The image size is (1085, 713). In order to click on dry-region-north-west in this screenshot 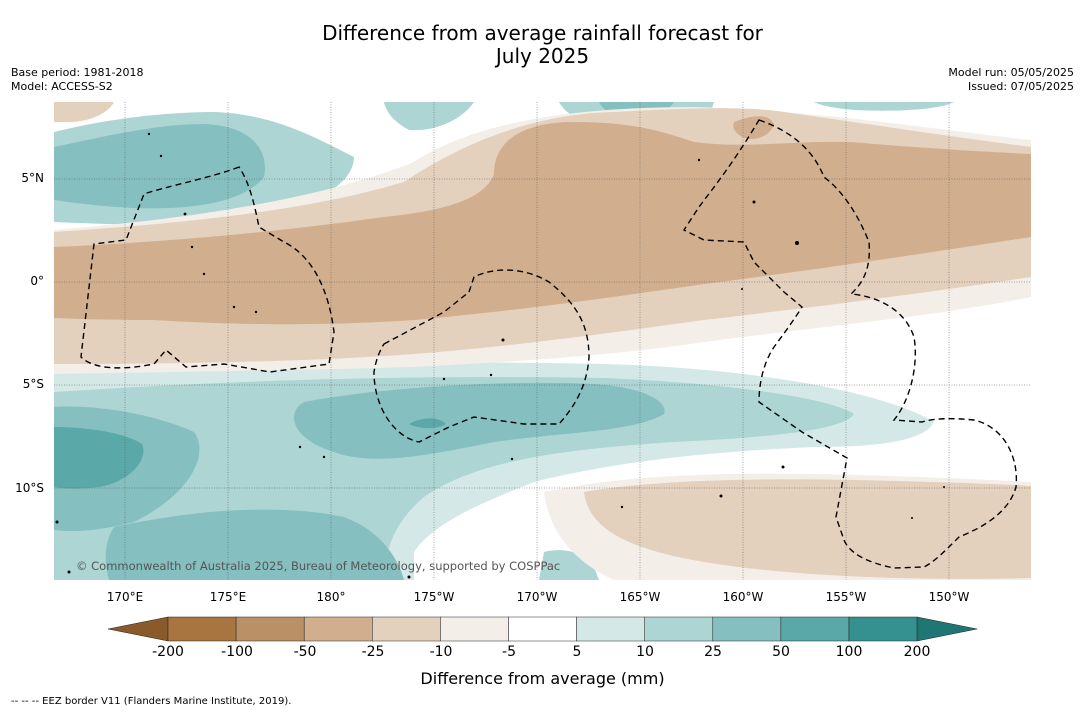, I will do `click(84, 112)`.